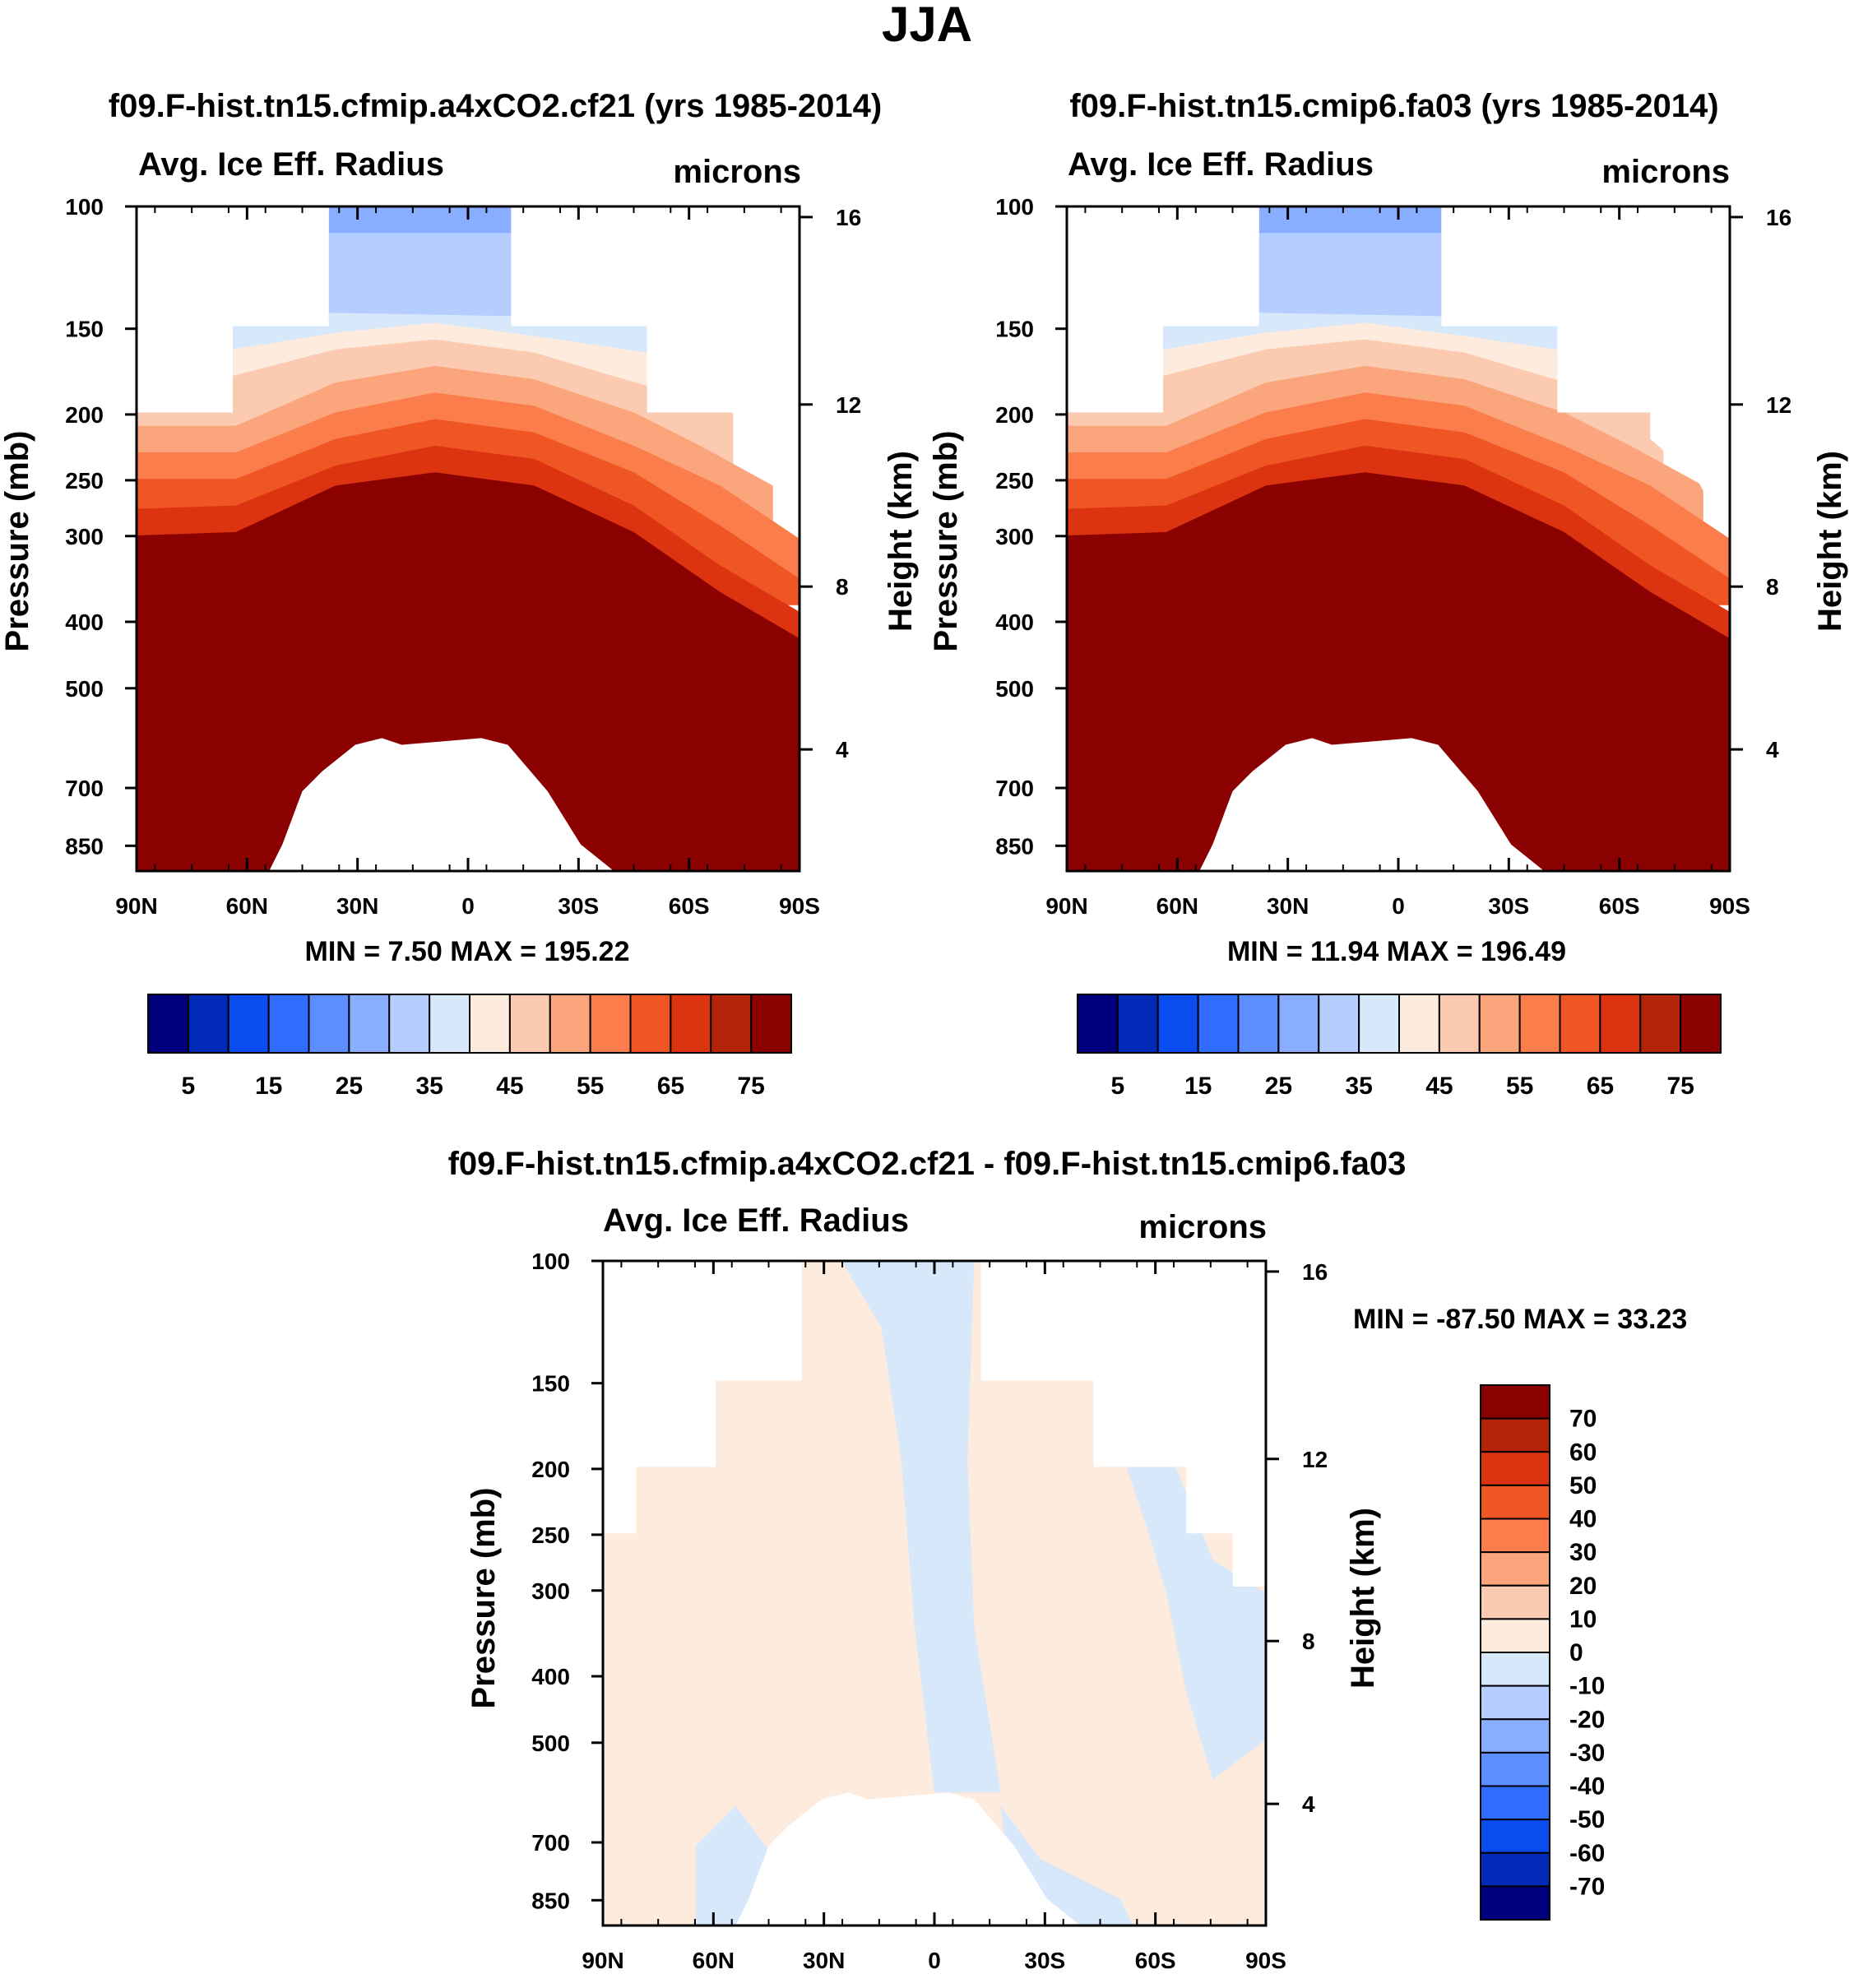  What do you see at coordinates (509, 1087) in the screenshot?
I see `colorbar-label: 45` at bounding box center [509, 1087].